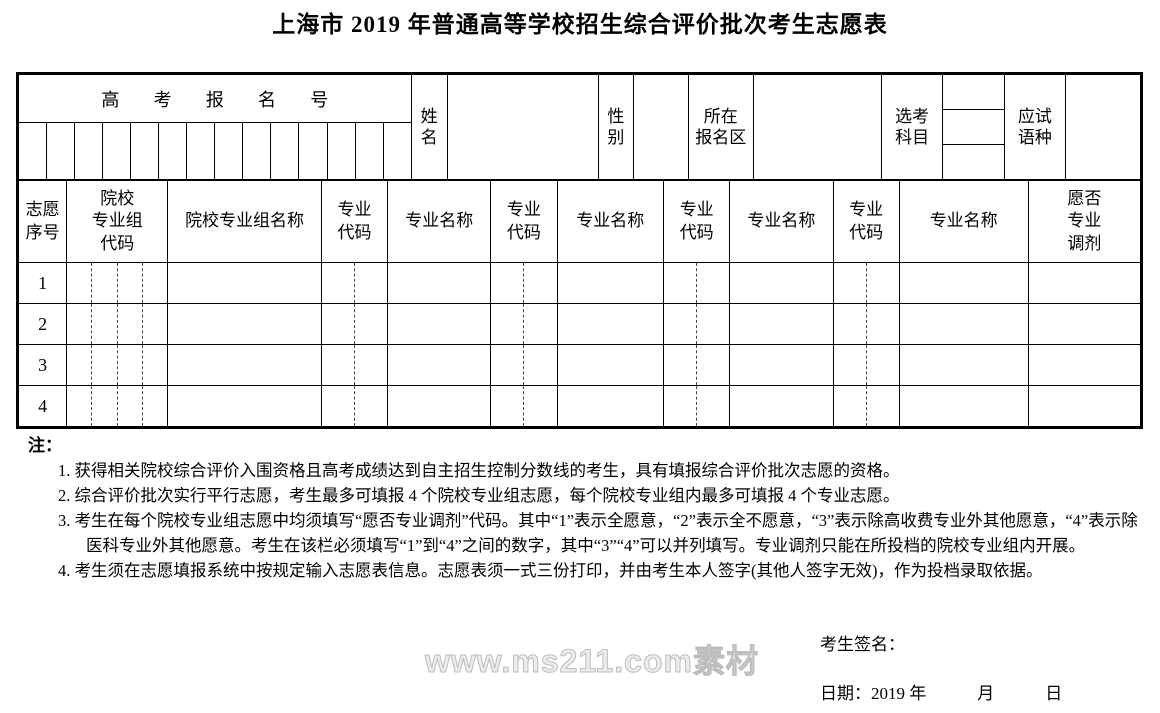 This screenshot has height=713, width=1160. What do you see at coordinates (660, 127) in the screenshot?
I see `gender-value-cell` at bounding box center [660, 127].